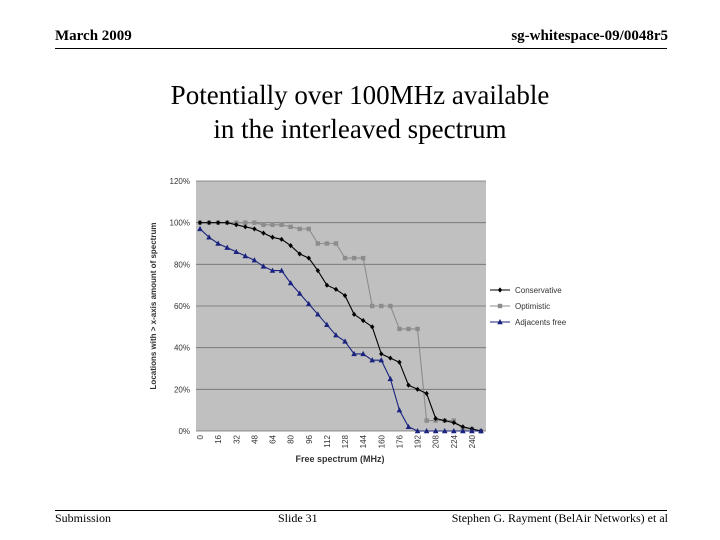 The width and height of the screenshot is (720, 540). I want to click on y-tick-label: 120%, so click(180, 181).